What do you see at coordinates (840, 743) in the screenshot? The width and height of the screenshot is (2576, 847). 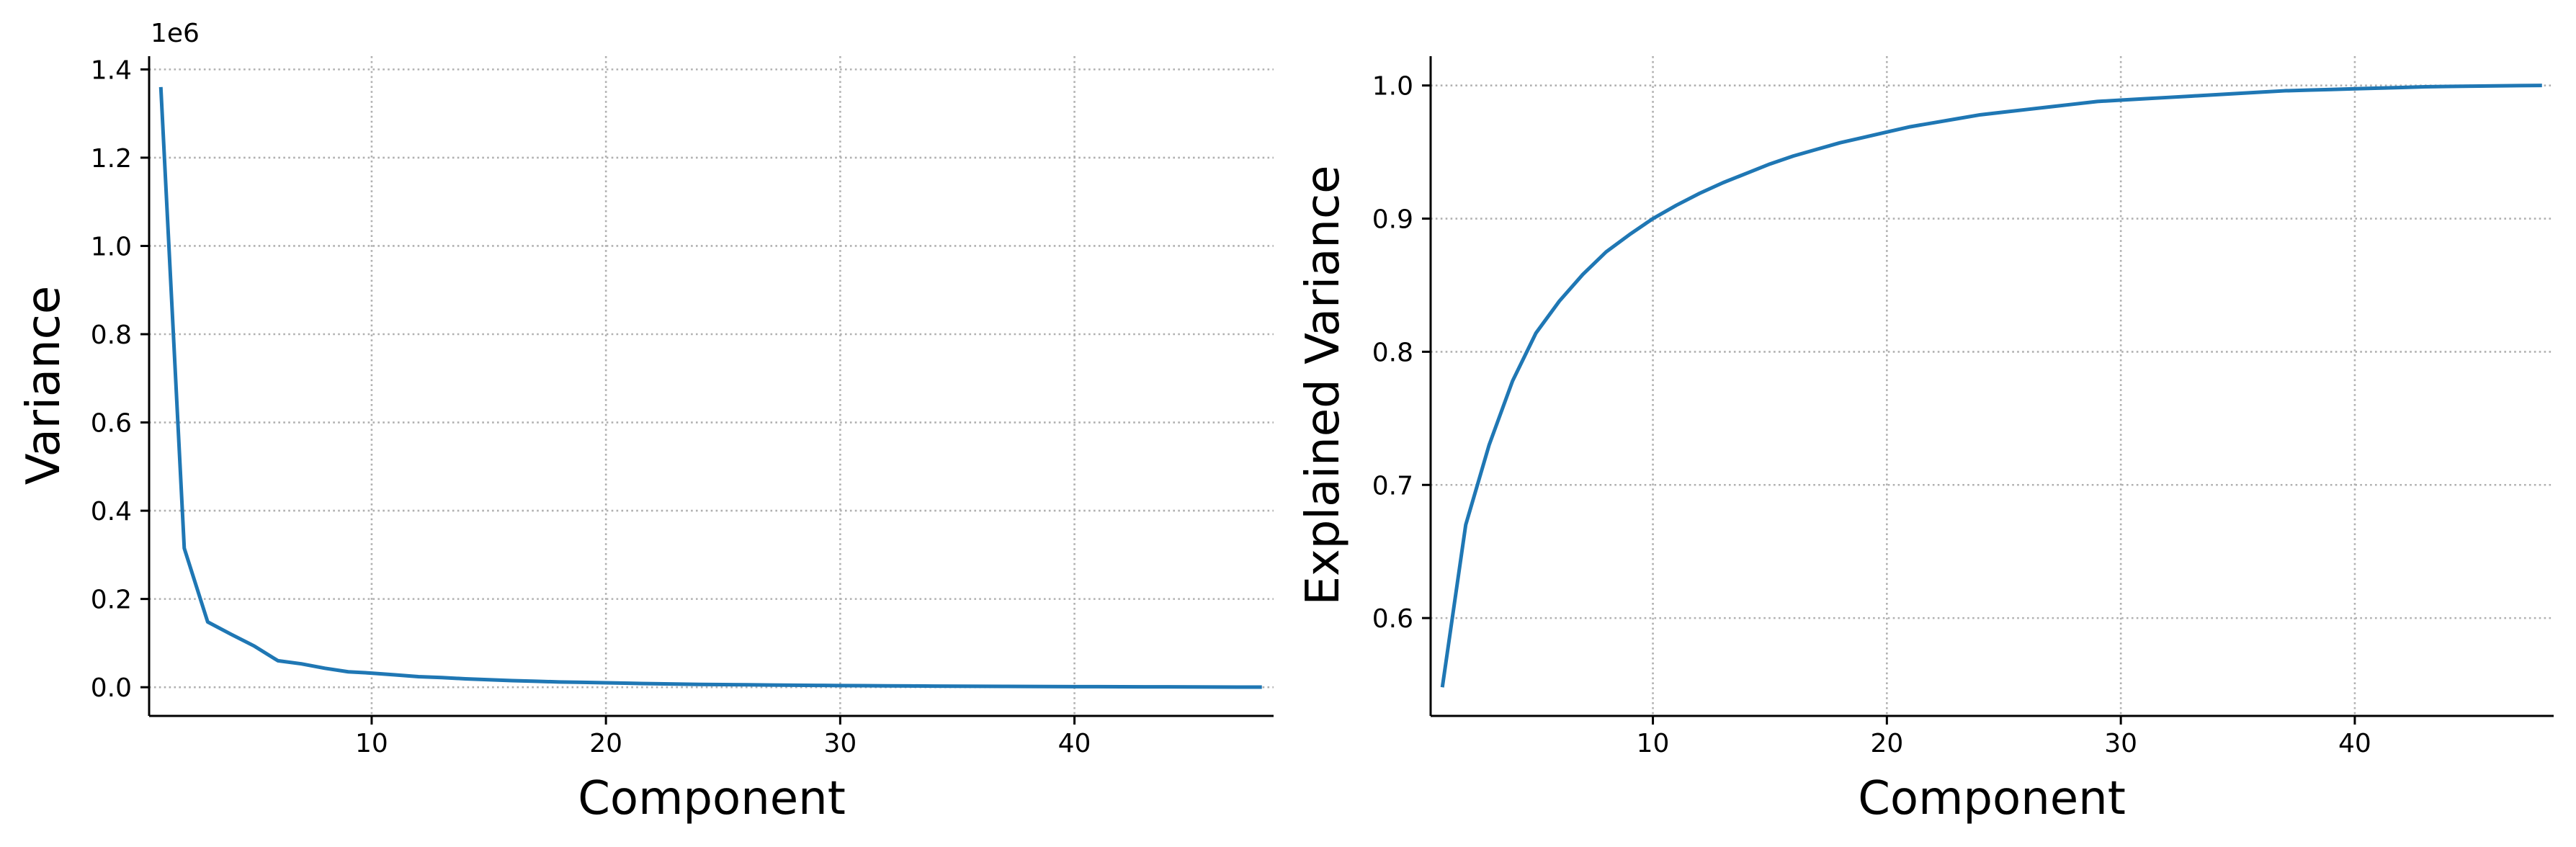 I see `variance-x-tick-label-30: 30` at bounding box center [840, 743].